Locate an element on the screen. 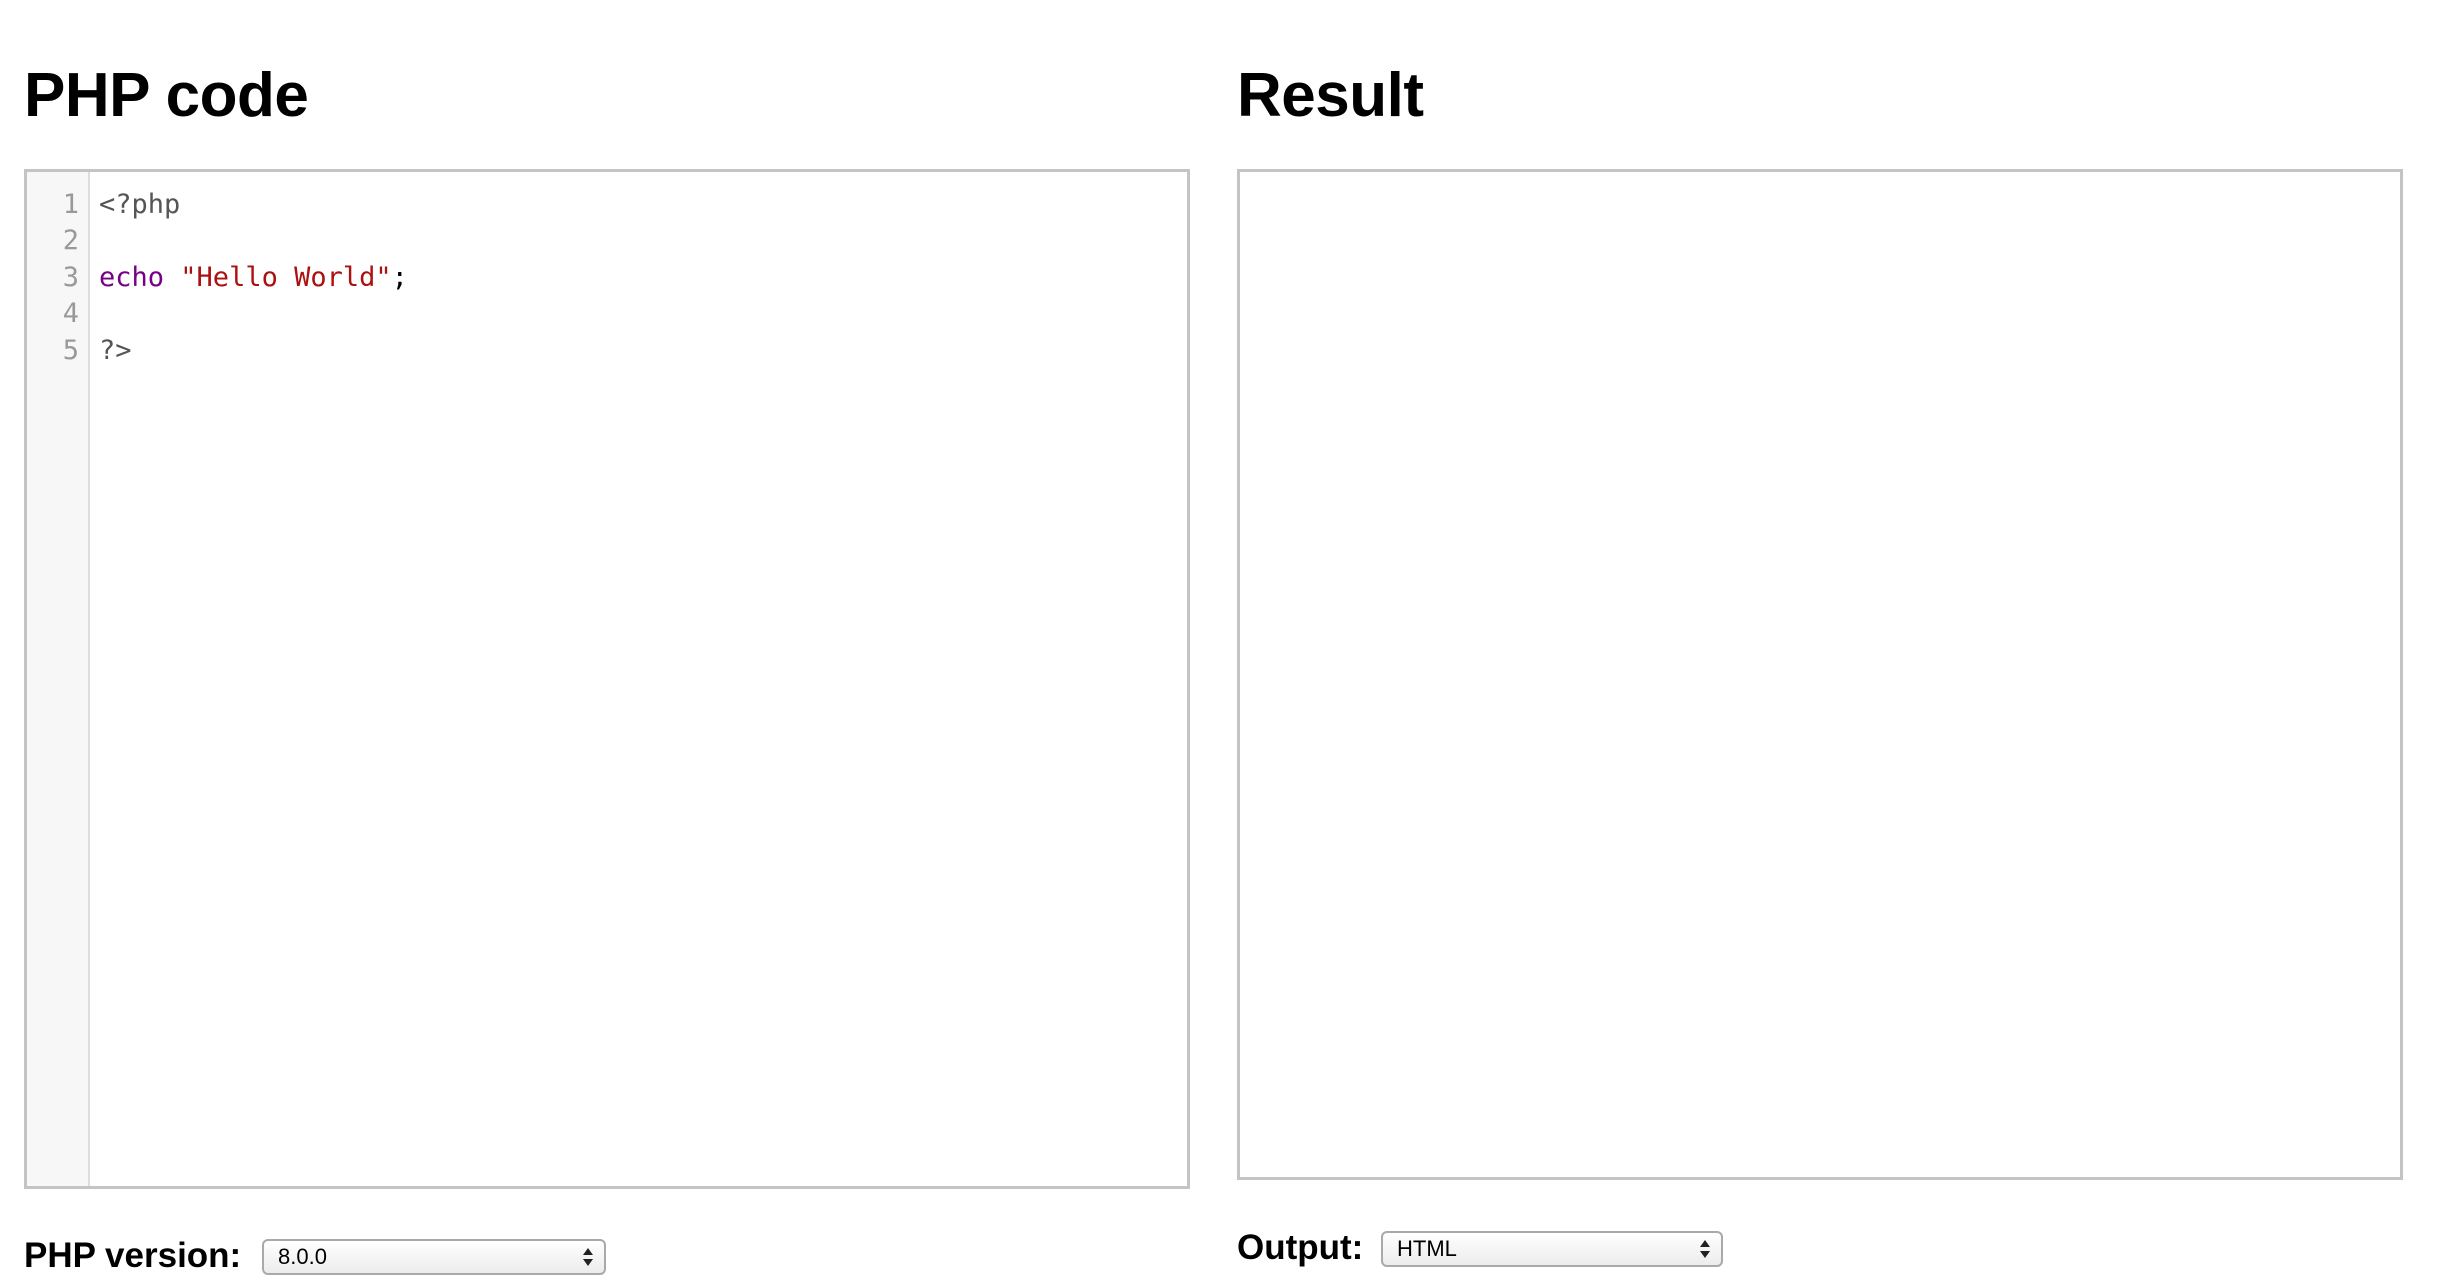  result-title: Result is located at coordinates (1330, 95).